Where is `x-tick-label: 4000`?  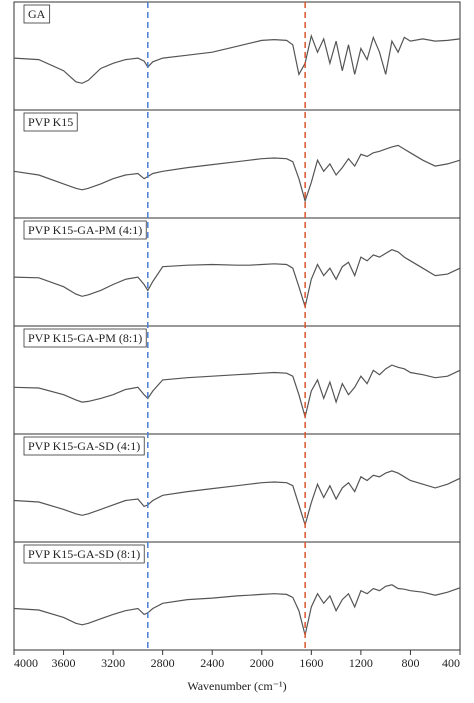
x-tick-label: 4000 is located at coordinates (26, 663).